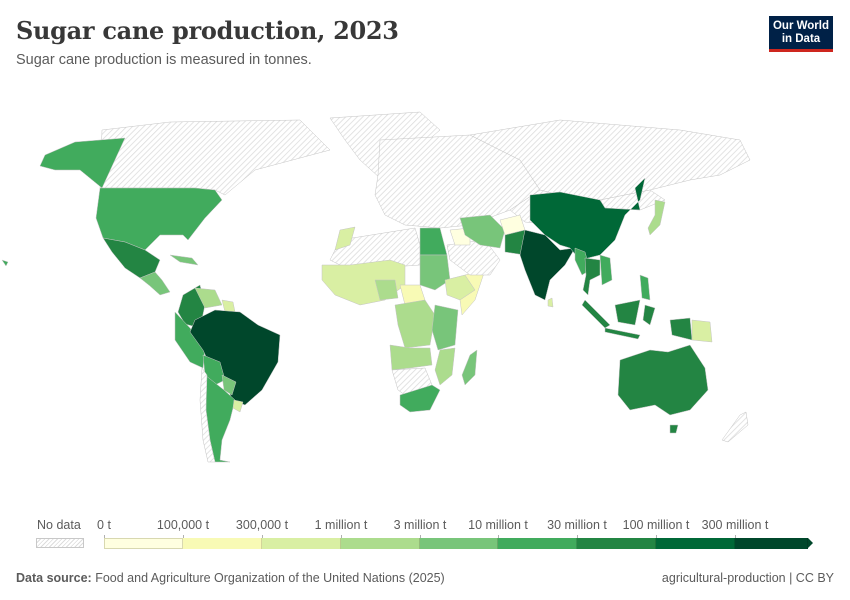 Image resolution: width=850 pixels, height=600 pixels. I want to click on region-guianas, so click(228, 306).